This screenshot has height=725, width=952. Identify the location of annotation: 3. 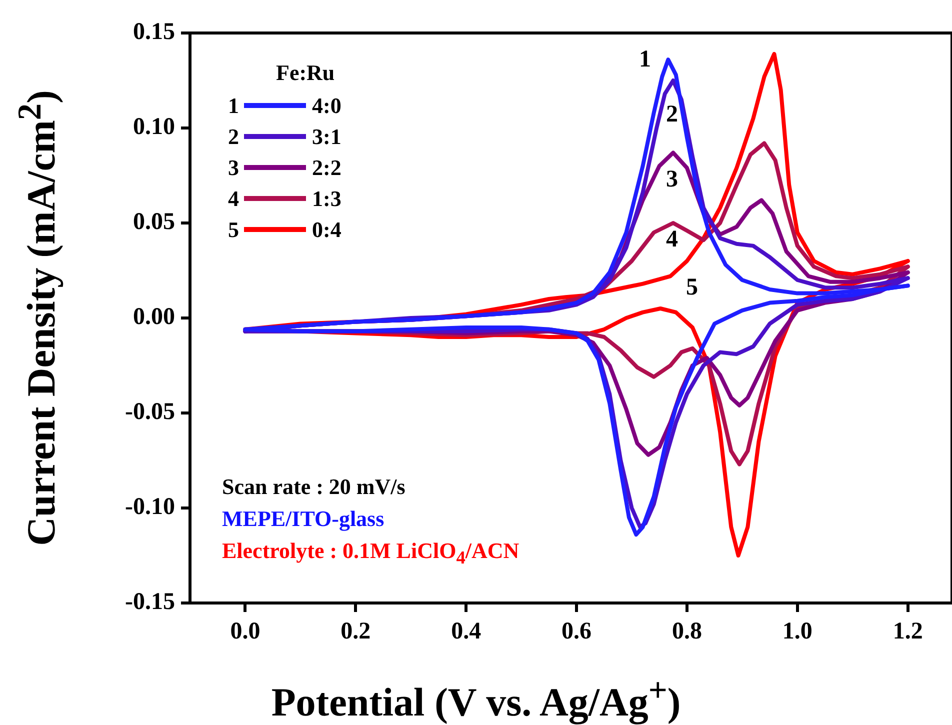
(234, 167).